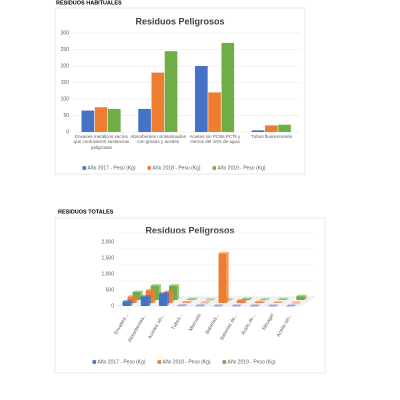 The width and height of the screenshot is (400, 400). Describe the element at coordinates (65, 66) in the screenshot. I see `y-tick-label: 200` at that location.